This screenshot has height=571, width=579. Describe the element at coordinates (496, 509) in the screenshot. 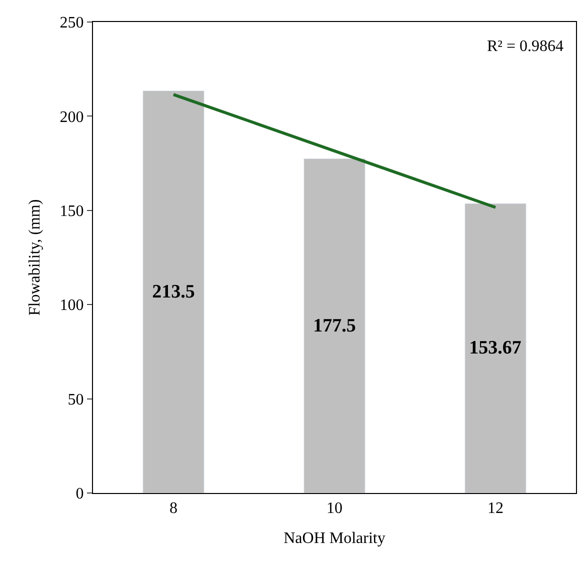

I see `x-tick-label: 12` at that location.